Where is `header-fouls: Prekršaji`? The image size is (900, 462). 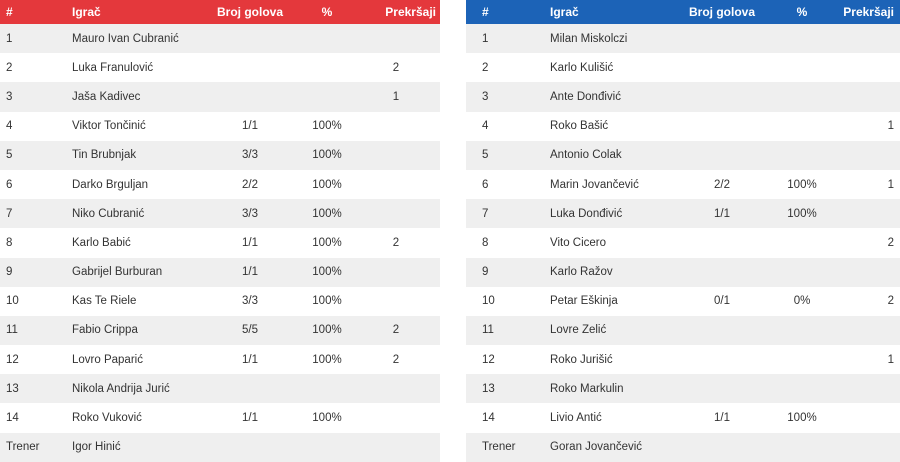
header-fouls: Prekršaji is located at coordinates (410, 12).